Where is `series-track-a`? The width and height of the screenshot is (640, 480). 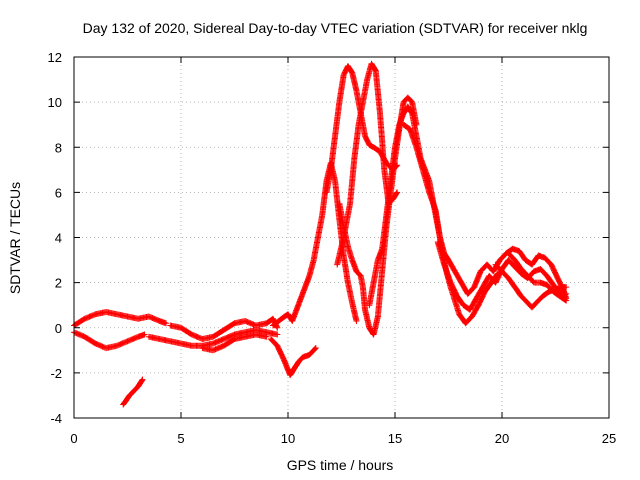 series-track-a is located at coordinates (120, 319).